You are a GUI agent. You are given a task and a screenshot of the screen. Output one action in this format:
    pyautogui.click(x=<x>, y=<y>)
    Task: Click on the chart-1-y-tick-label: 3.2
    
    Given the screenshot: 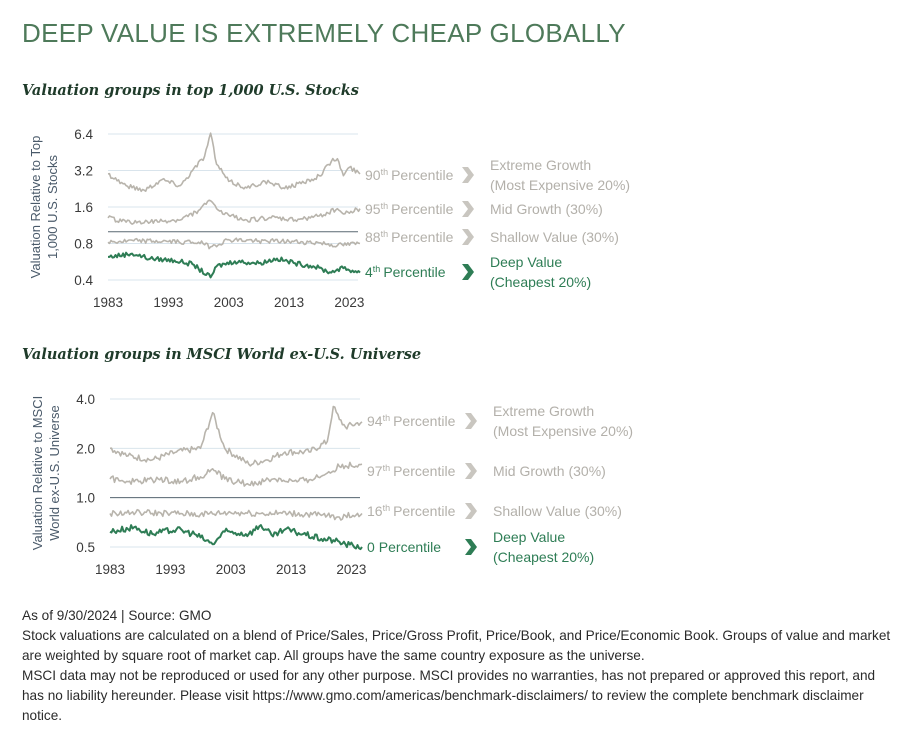 What is the action you would take?
    pyautogui.click(x=83, y=171)
    